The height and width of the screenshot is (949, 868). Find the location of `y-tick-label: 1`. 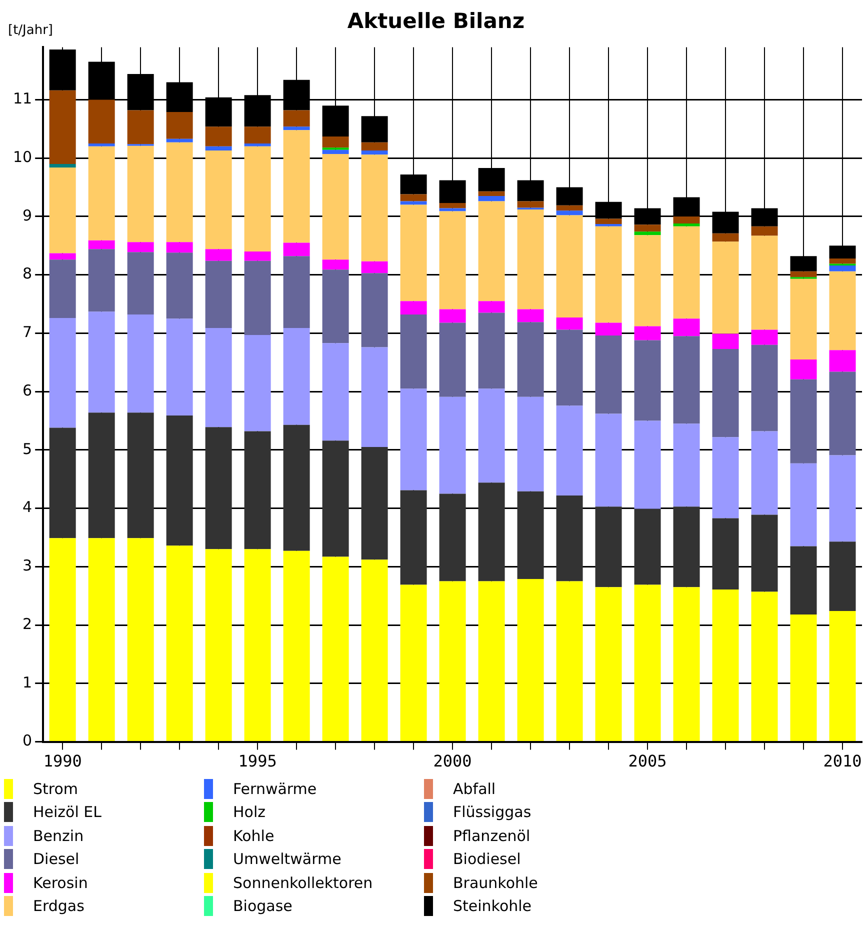

y-tick-label: 1 is located at coordinates (27, 682).